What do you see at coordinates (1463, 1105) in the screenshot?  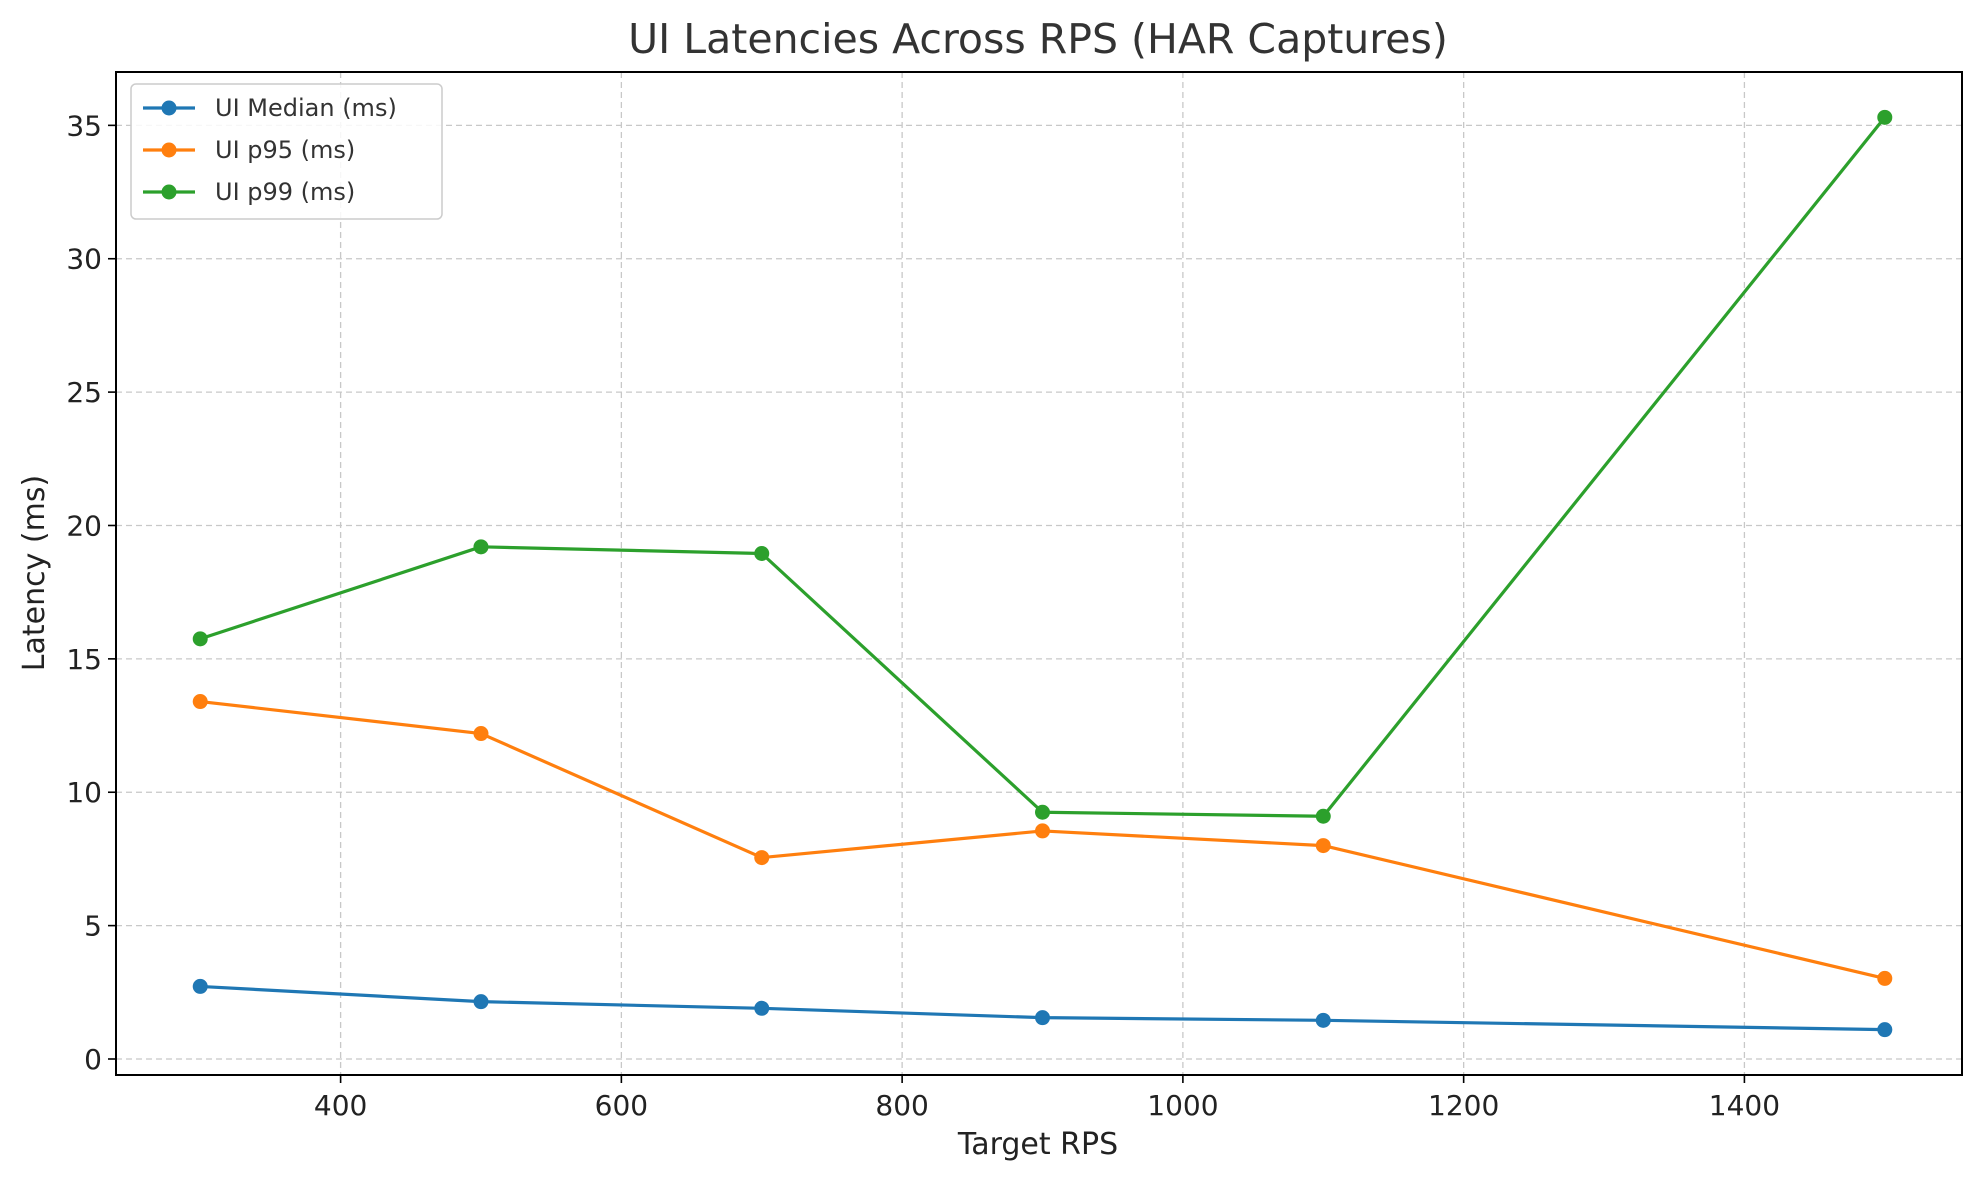 I see `x-tick-label: 1200` at bounding box center [1463, 1105].